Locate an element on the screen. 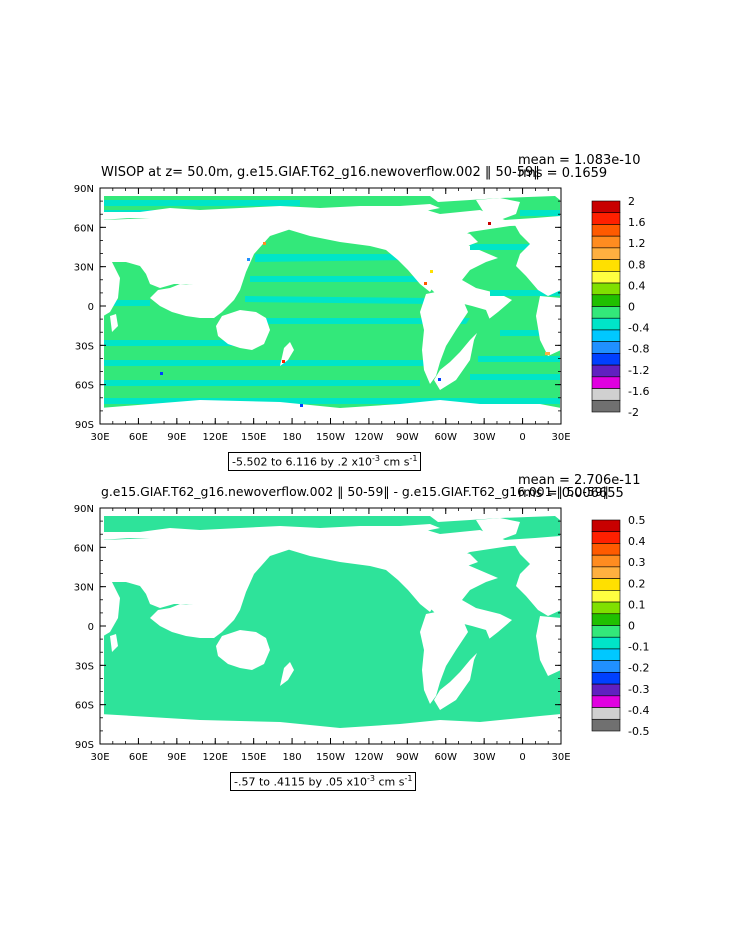  colorbar1-label: -1.6 is located at coordinates (638, 391).